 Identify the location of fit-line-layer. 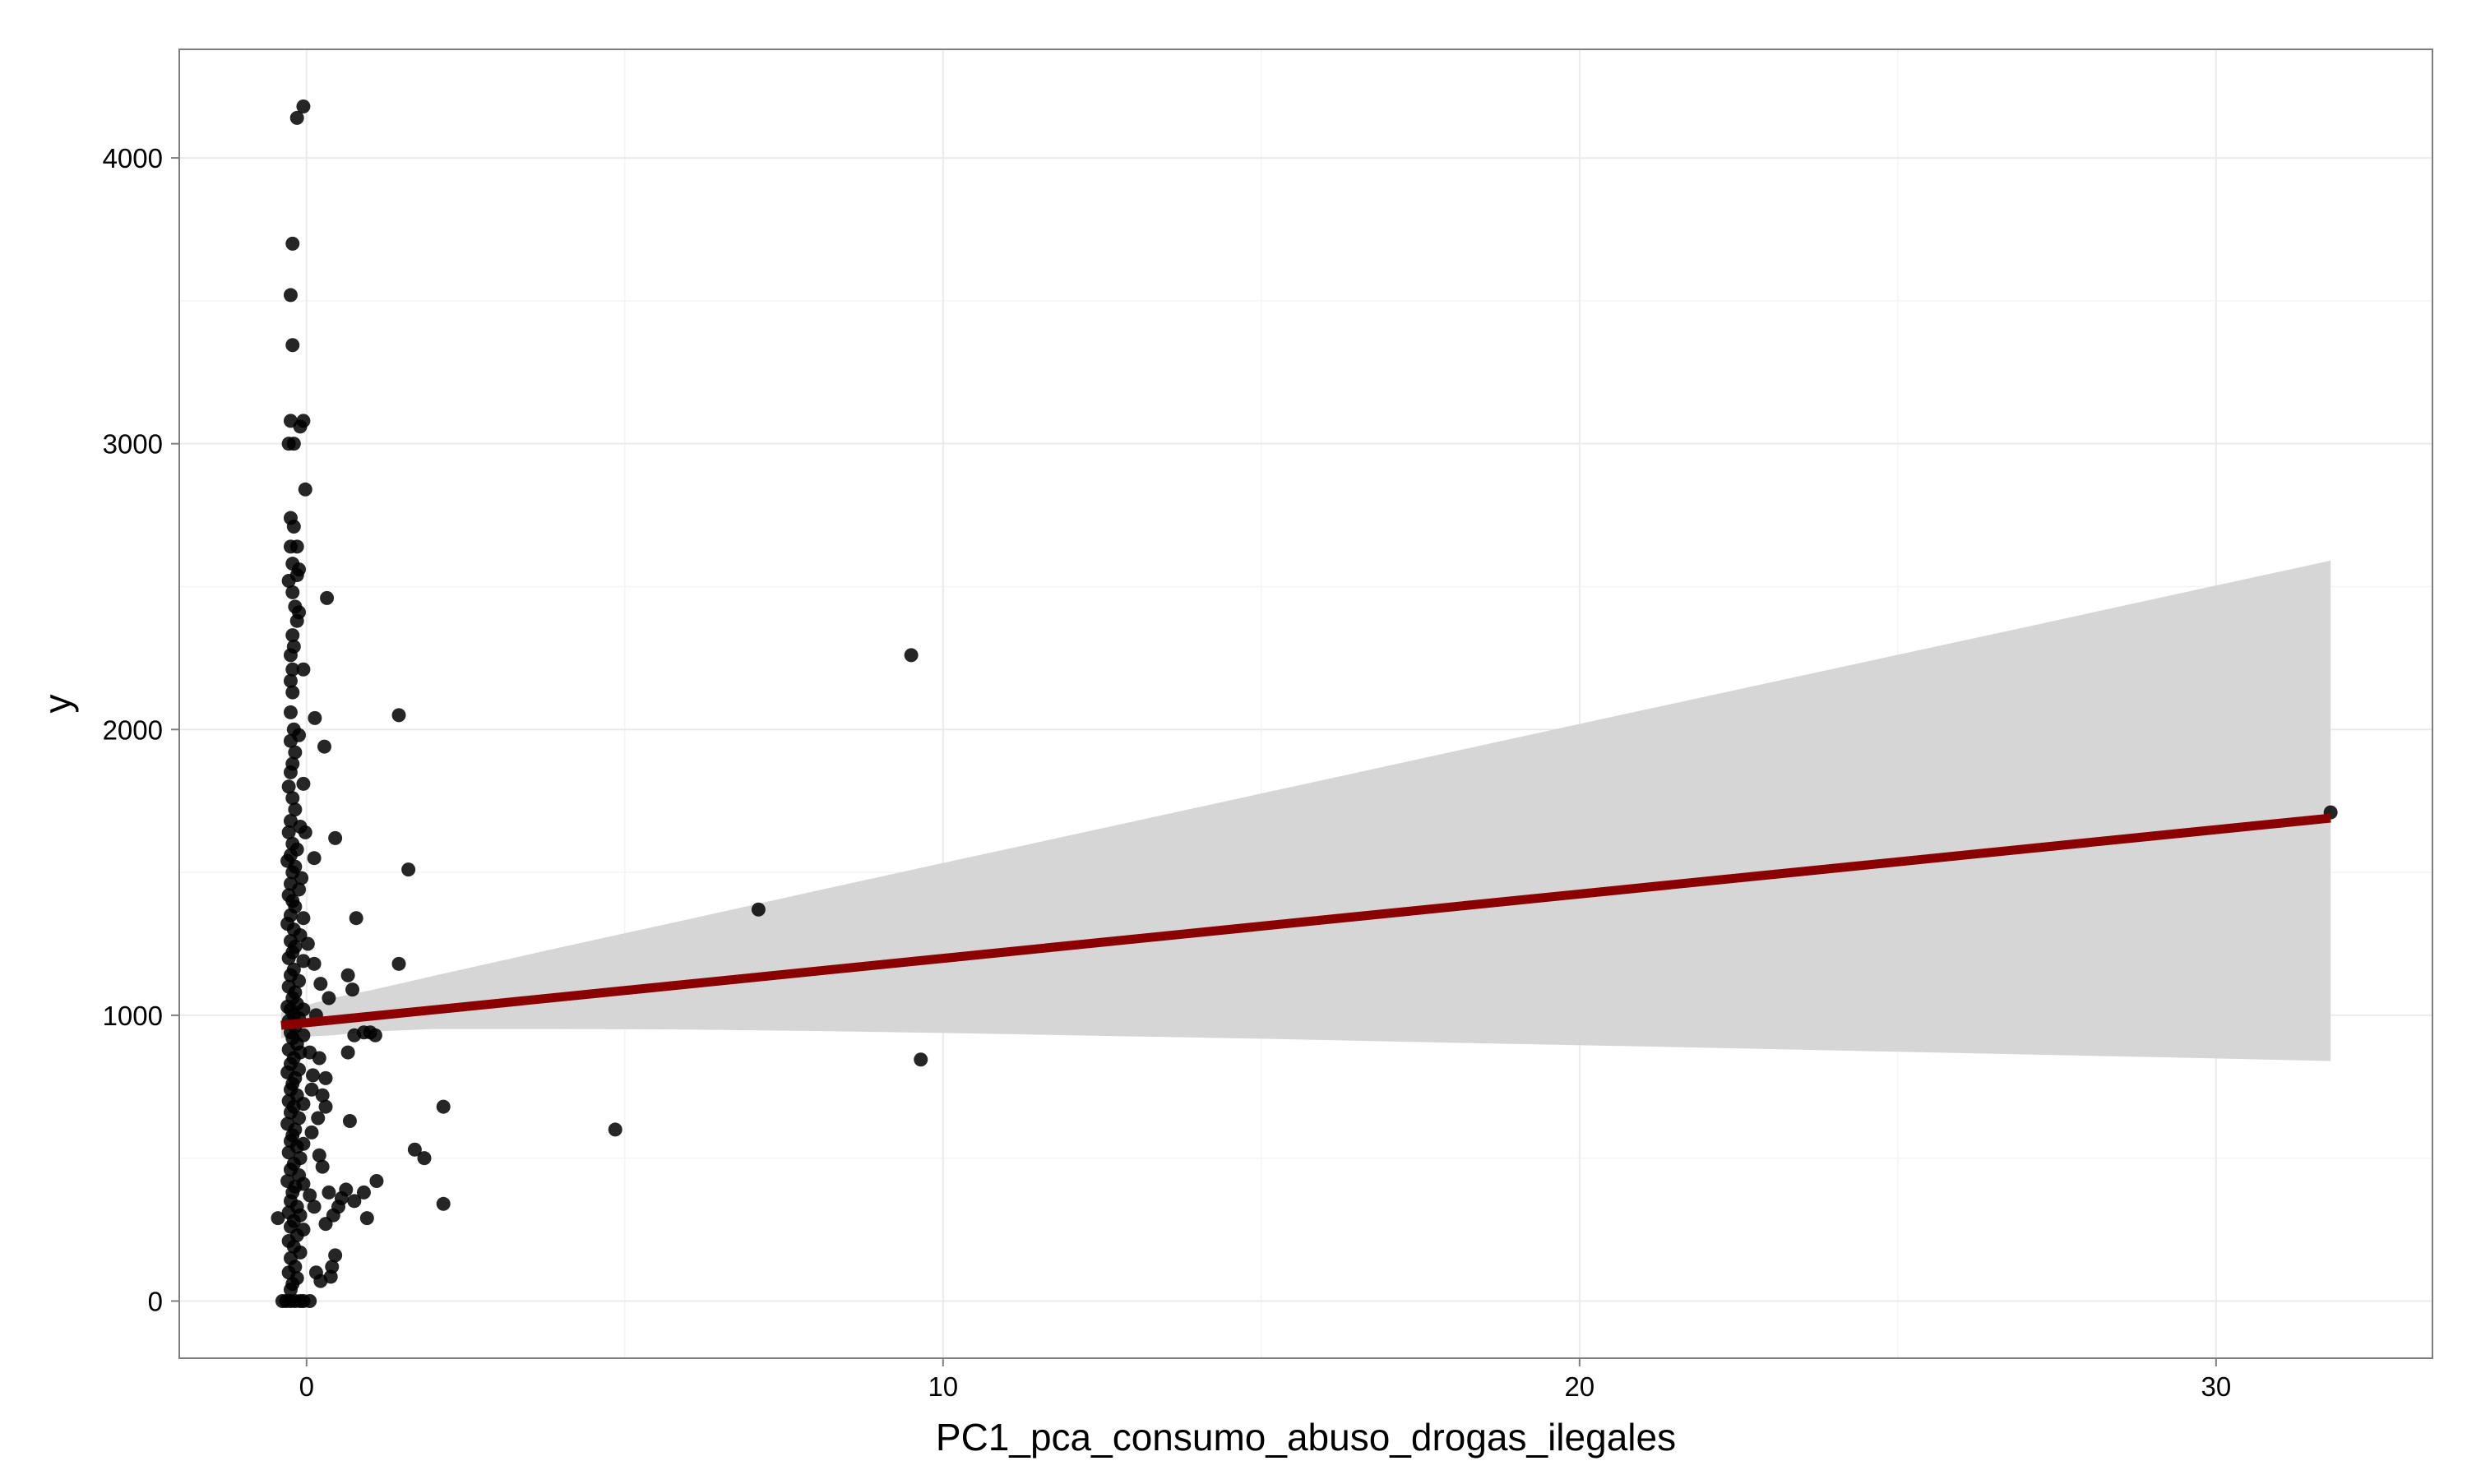
(1305, 922).